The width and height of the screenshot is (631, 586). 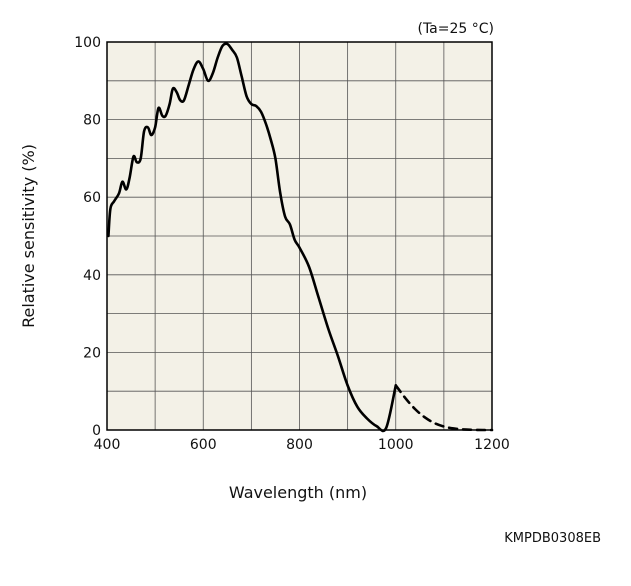 What do you see at coordinates (455, 29) in the screenshot?
I see `condition-label: (Ta=25 °C)` at bounding box center [455, 29].